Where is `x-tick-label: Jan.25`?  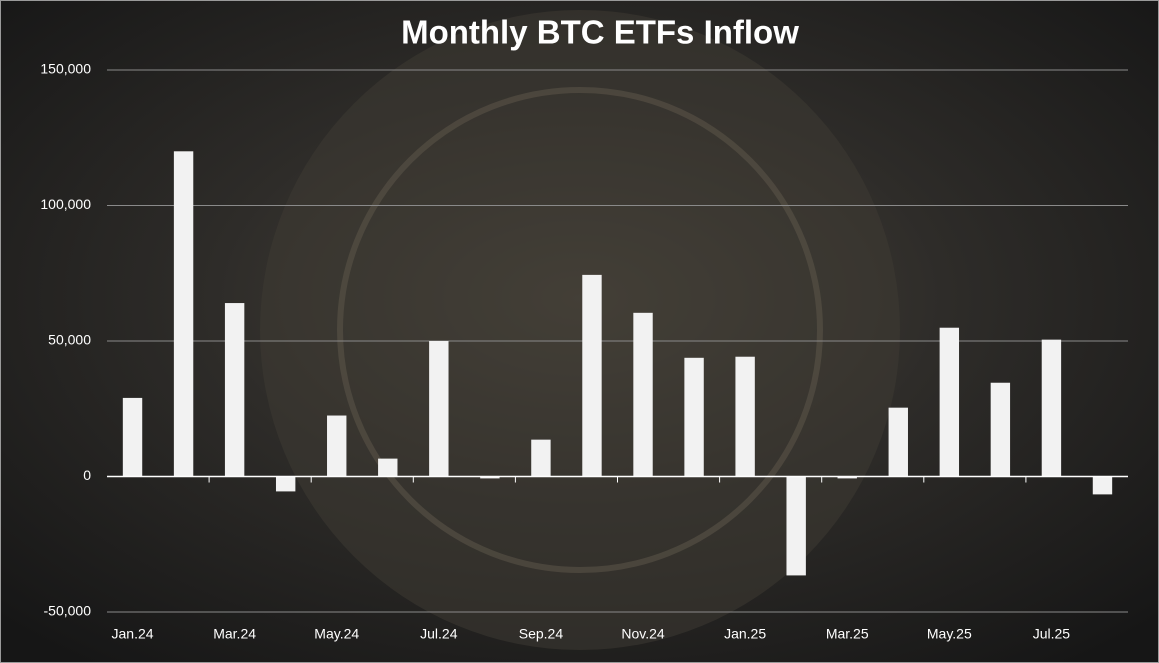
x-tick-label: Jan.25 is located at coordinates (745, 634).